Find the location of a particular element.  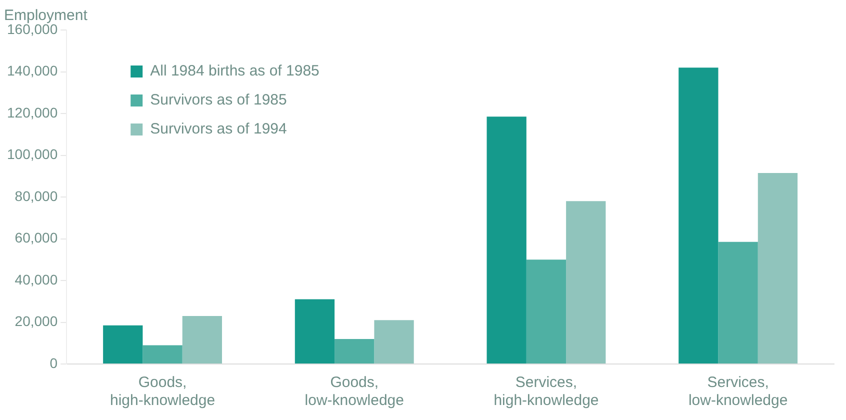

y-tick-label: 140,000 is located at coordinates (32, 70).